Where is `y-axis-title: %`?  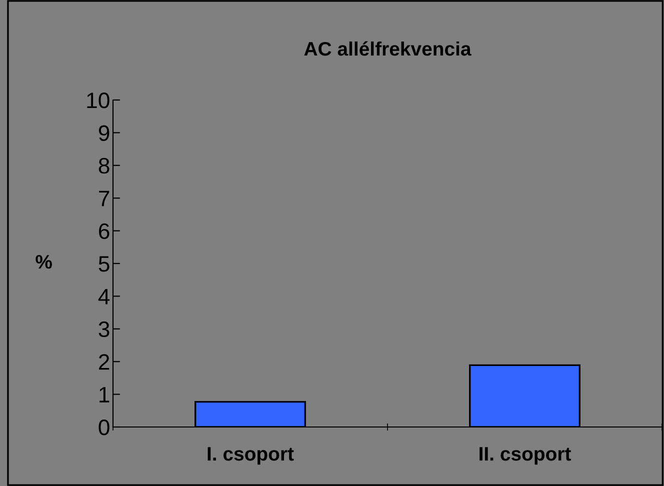 y-axis-title: % is located at coordinates (44, 262).